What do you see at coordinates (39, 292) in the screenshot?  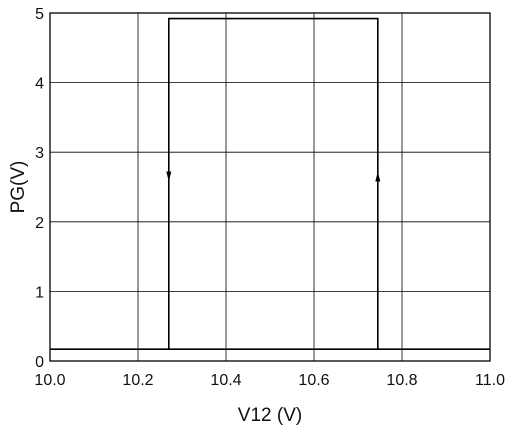 I see `y-tick-label: 1` at bounding box center [39, 292].